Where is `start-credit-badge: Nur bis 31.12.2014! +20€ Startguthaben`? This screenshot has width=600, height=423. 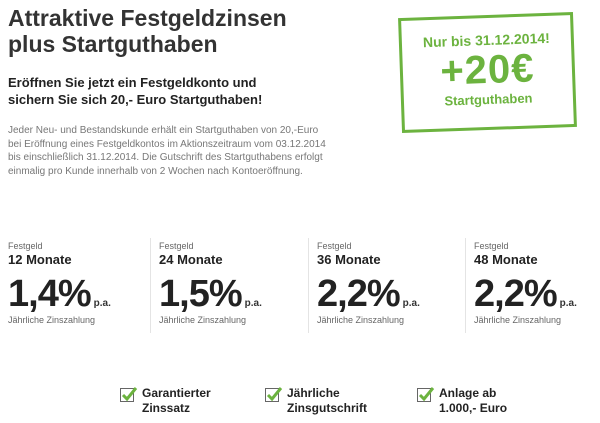
start-credit-badge: Nur bis 31.12.2014! +20€ Startguthaben is located at coordinates (487, 72).